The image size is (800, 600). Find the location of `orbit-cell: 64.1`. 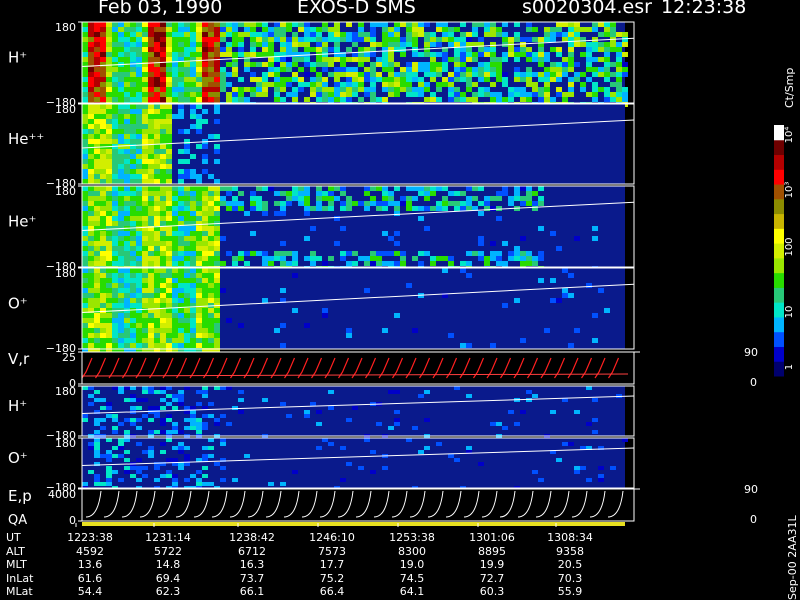

orbit-cell: 64.1 is located at coordinates (412, 592).